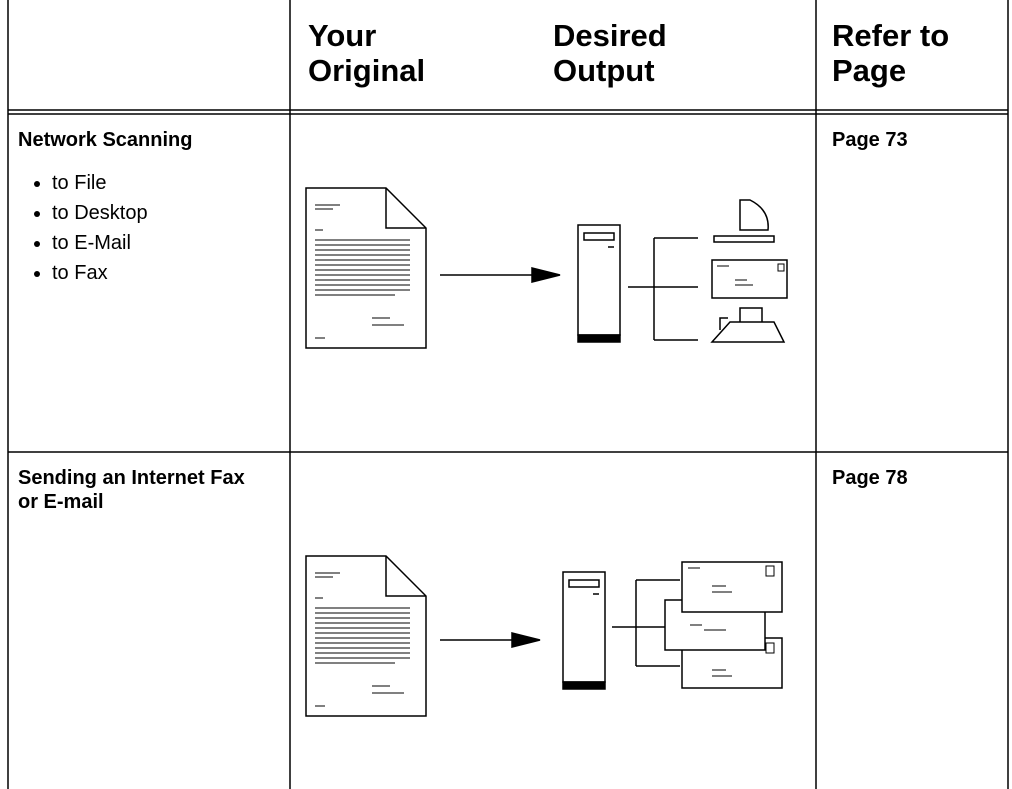  What do you see at coordinates (870, 140) in the screenshot?
I see `page-ref: Page 73` at bounding box center [870, 140].